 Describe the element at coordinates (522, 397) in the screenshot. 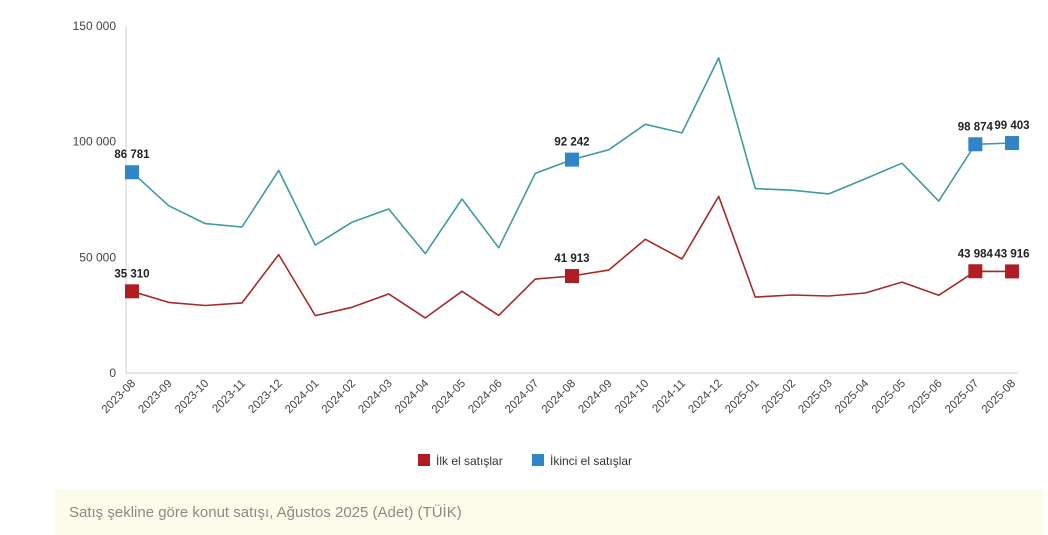

I see `x-tick-label: 2024-07` at that location.